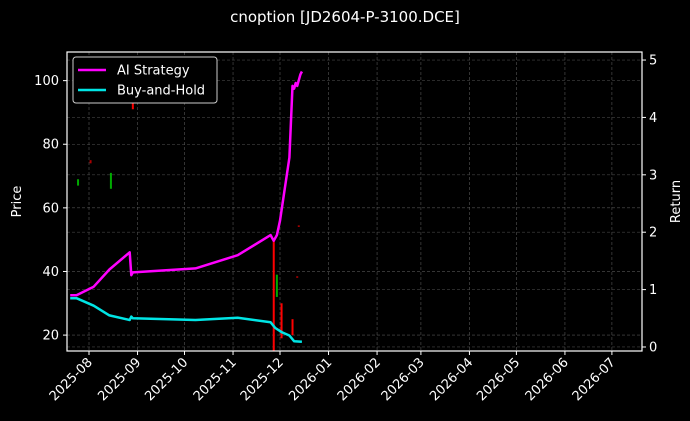 Image resolution: width=690 pixels, height=421 pixels. What do you see at coordinates (547, 379) in the screenshot?
I see `svg-text: 2026-06` at bounding box center [547, 379].